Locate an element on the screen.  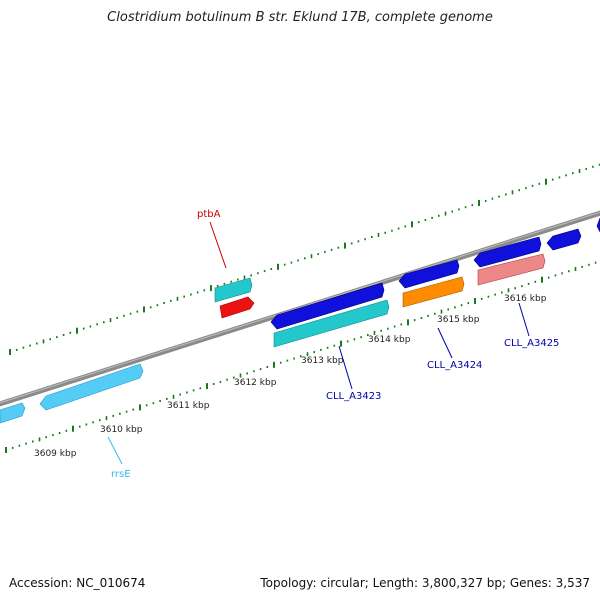
scale-label-3616: 3616 kbp is located at coordinates (525, 299).